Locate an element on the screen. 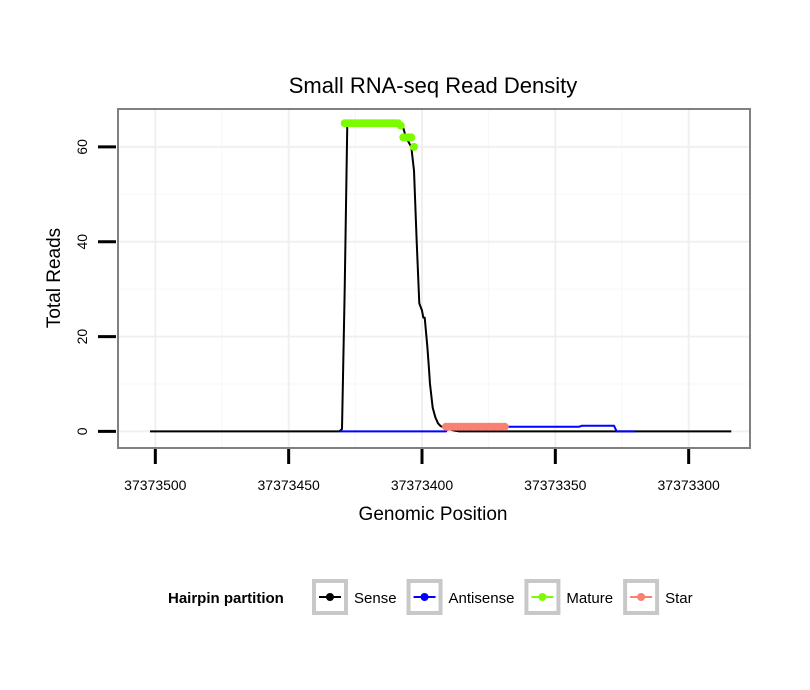 Image resolution: width=810 pixels, height=690 pixels. legend-entry-antisense: Antisense is located at coordinates (460, 597).